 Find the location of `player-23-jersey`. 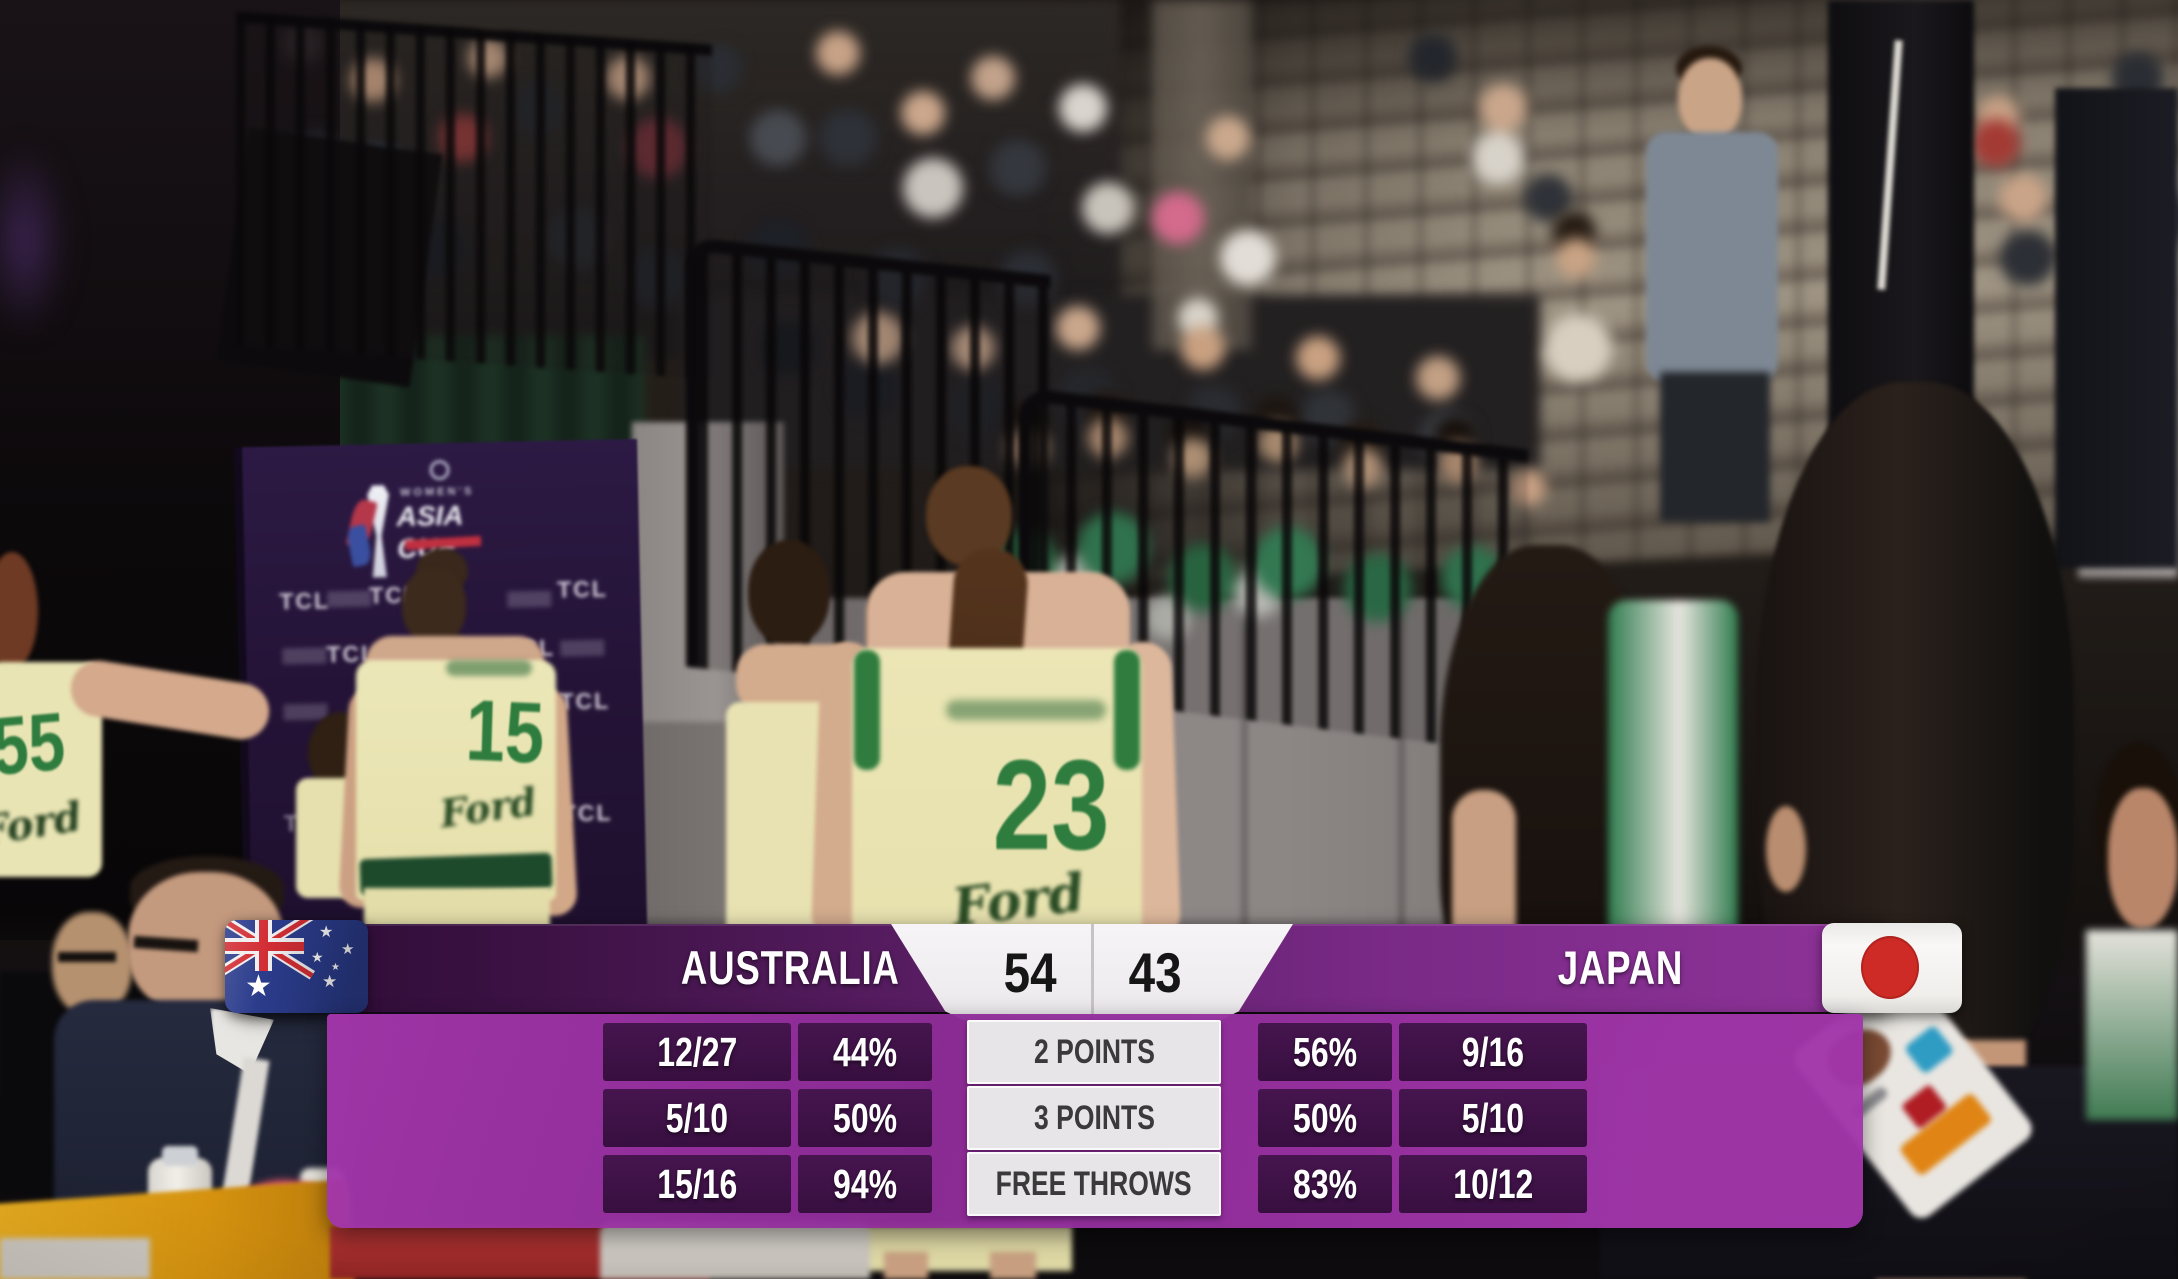

player-23-jersey is located at coordinates (997, 799).